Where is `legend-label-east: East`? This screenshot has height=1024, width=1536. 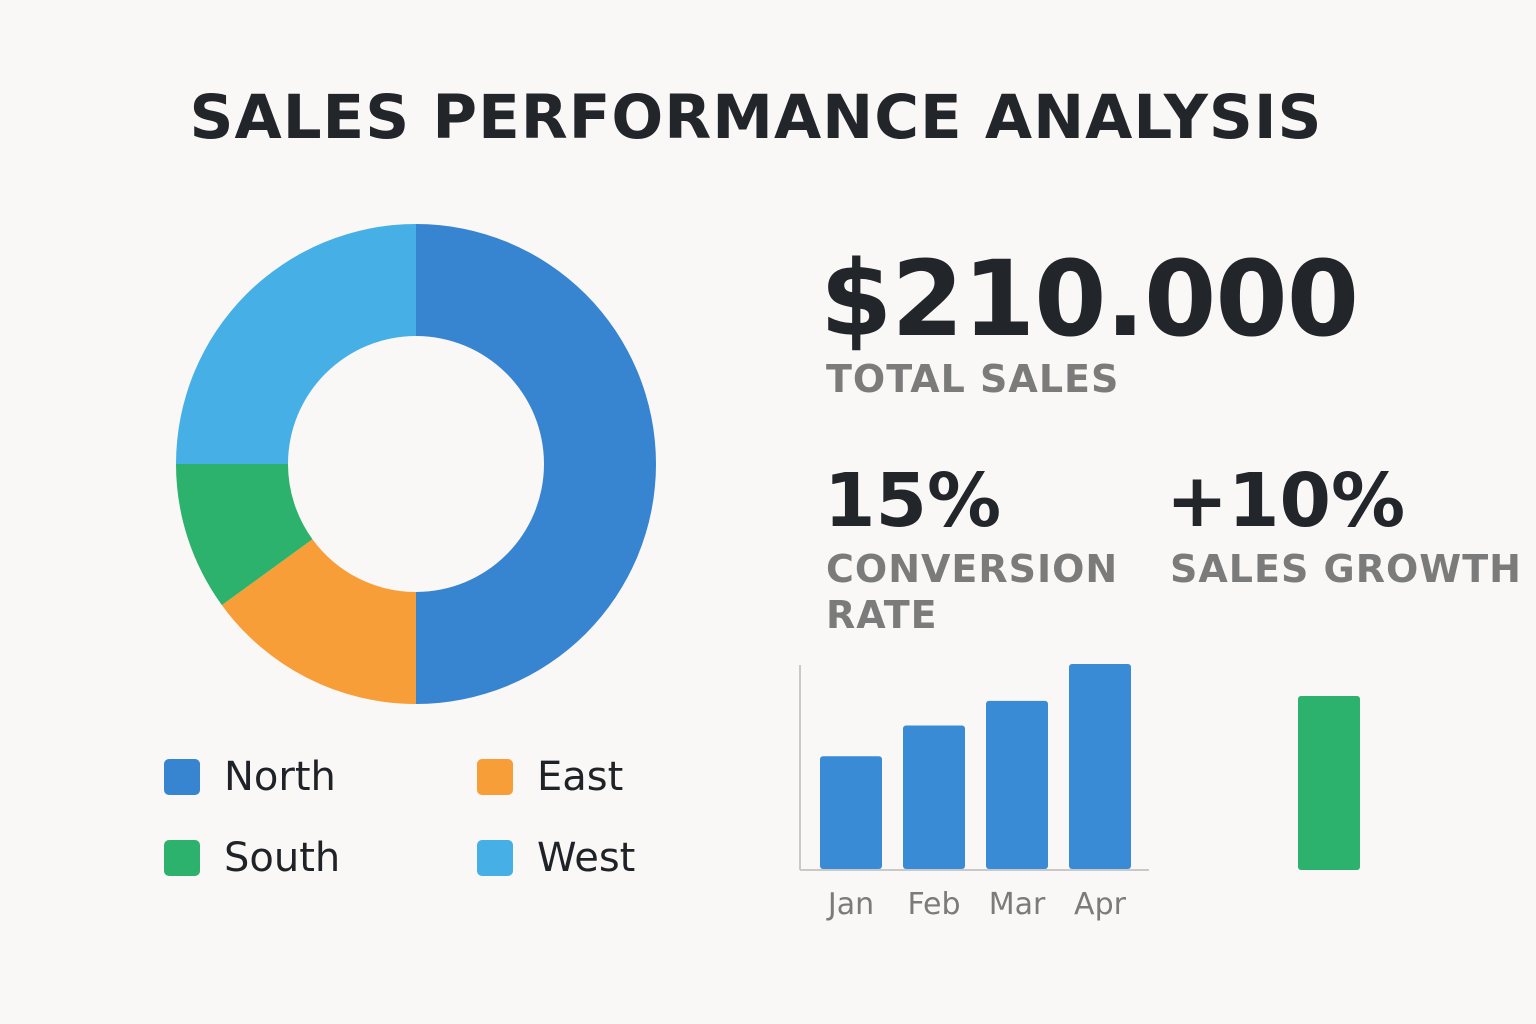
legend-label-east: East is located at coordinates (580, 777).